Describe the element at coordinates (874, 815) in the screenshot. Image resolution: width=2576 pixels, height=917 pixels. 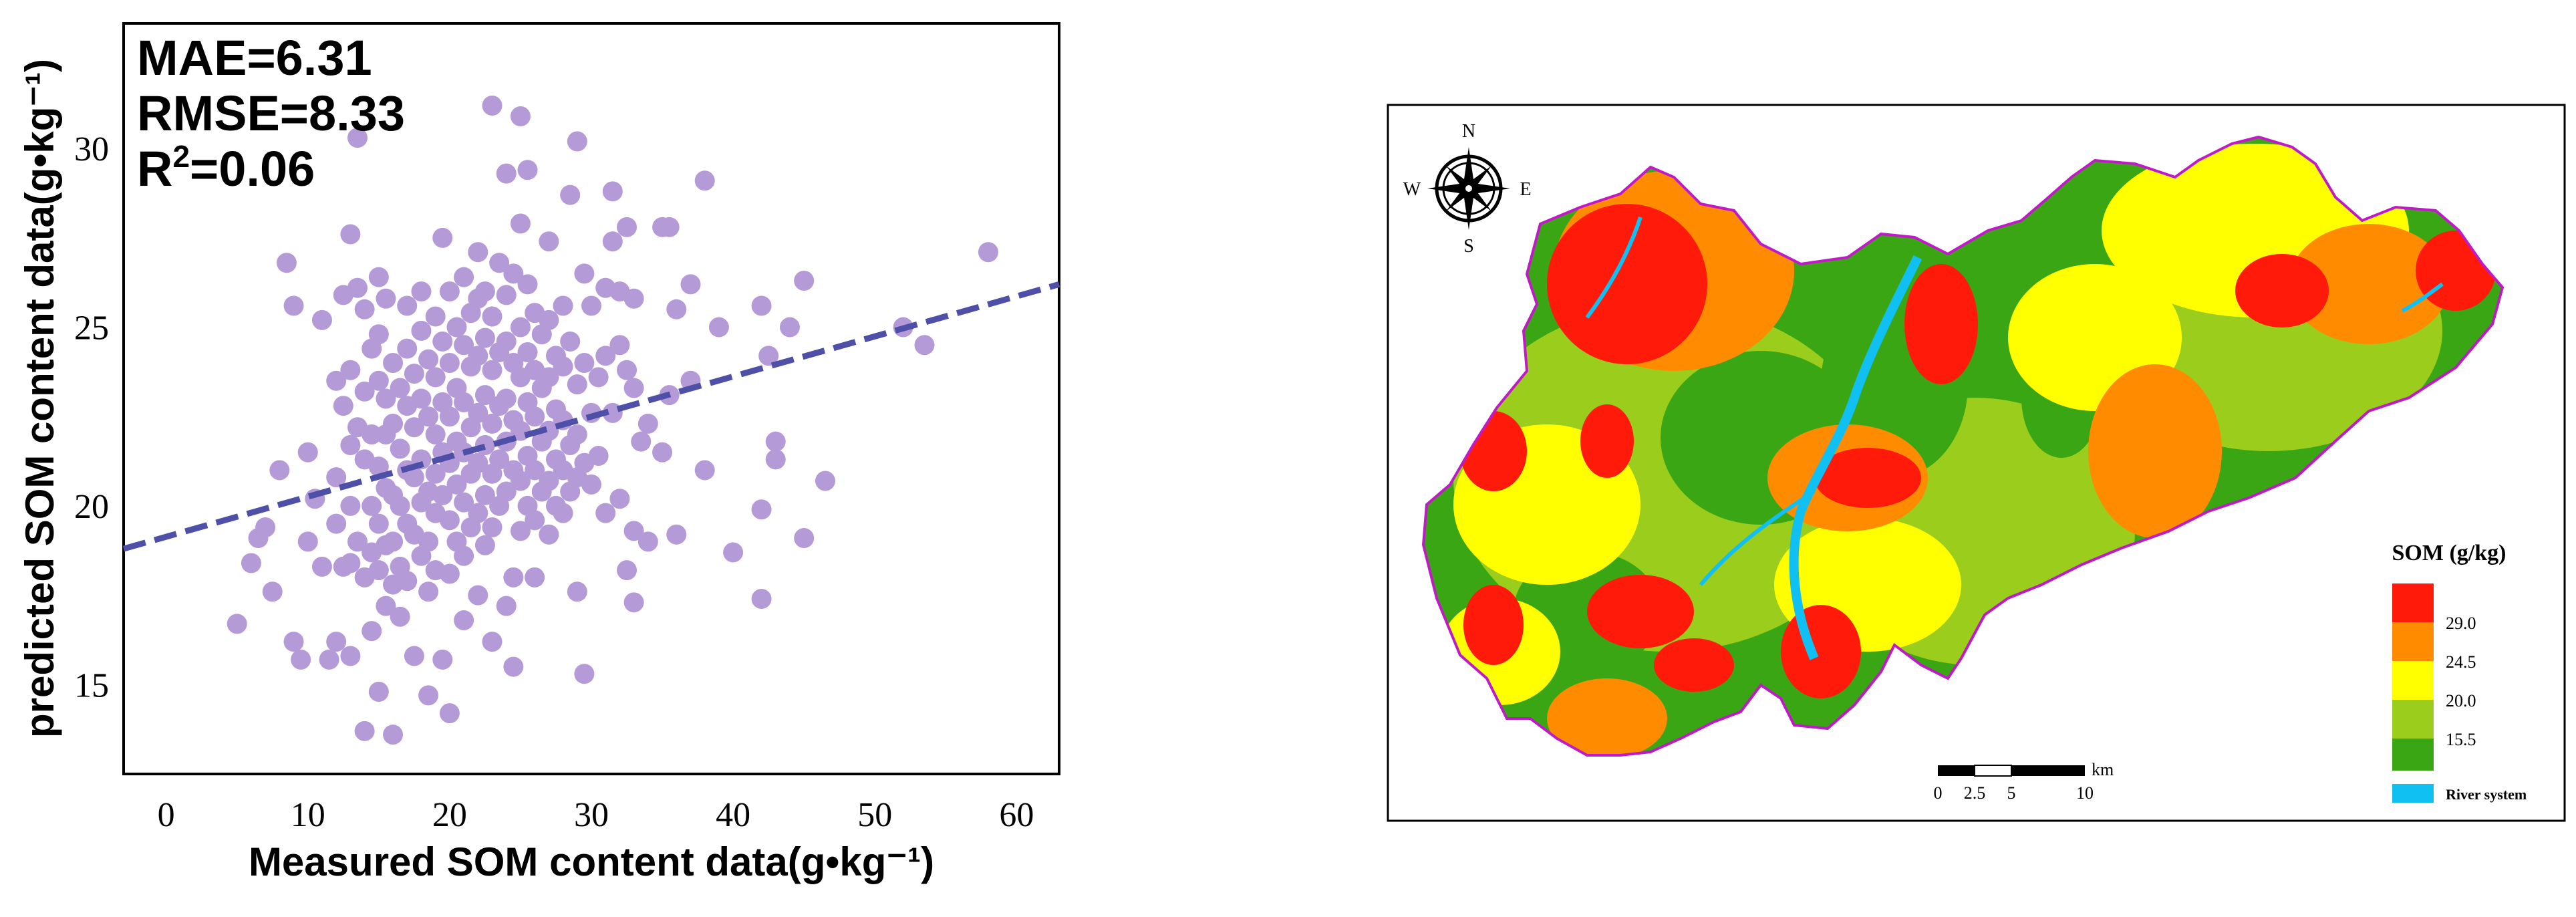
I see `x-tick-50: 50` at that location.